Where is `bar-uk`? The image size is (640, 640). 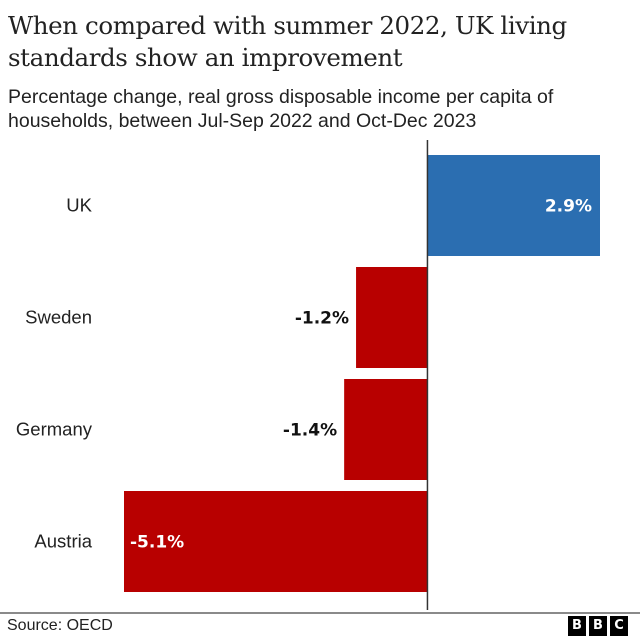
bar-uk is located at coordinates (513, 205).